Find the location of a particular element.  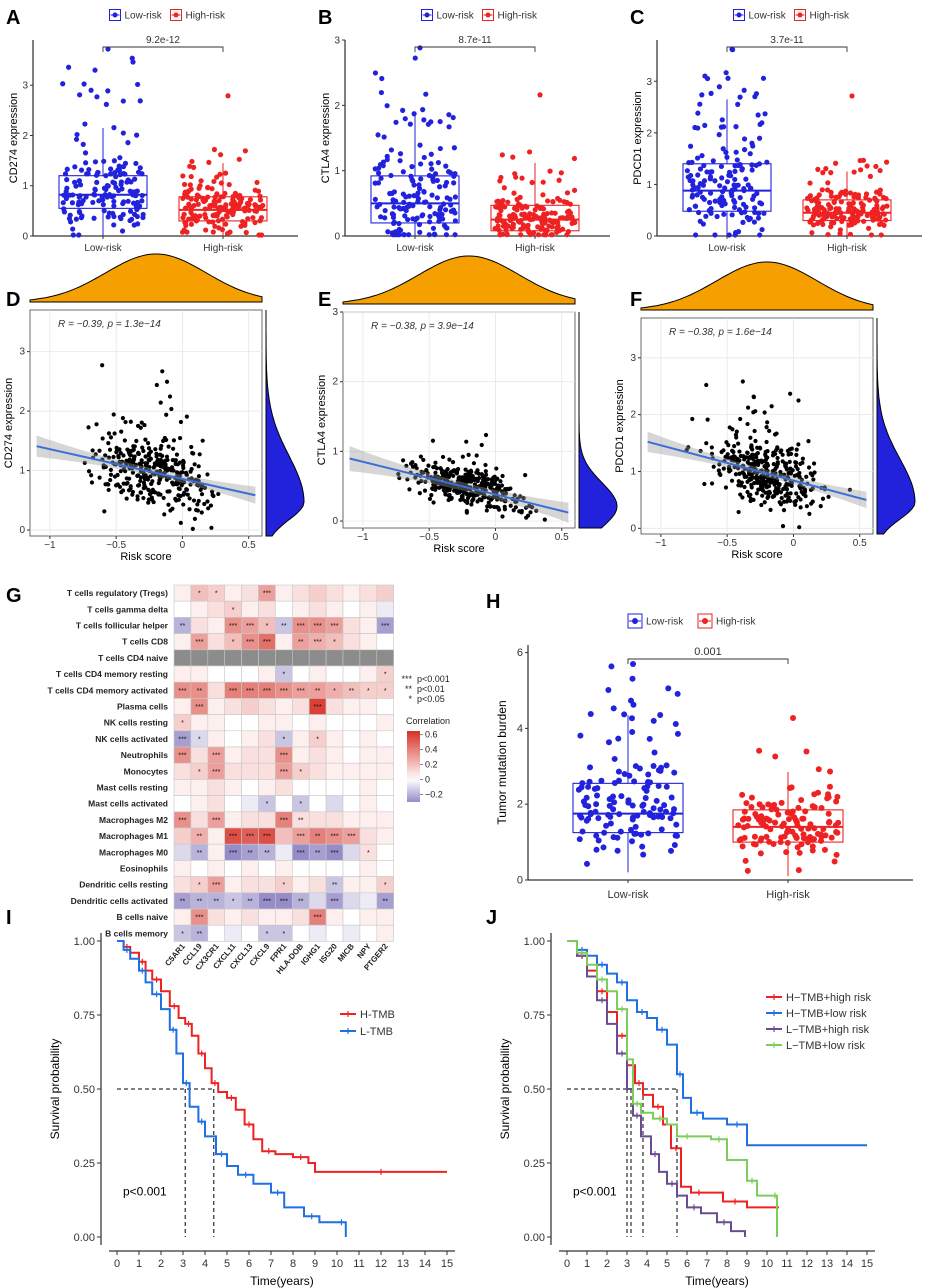

significance-star: ** is located at coordinates (318, 853).